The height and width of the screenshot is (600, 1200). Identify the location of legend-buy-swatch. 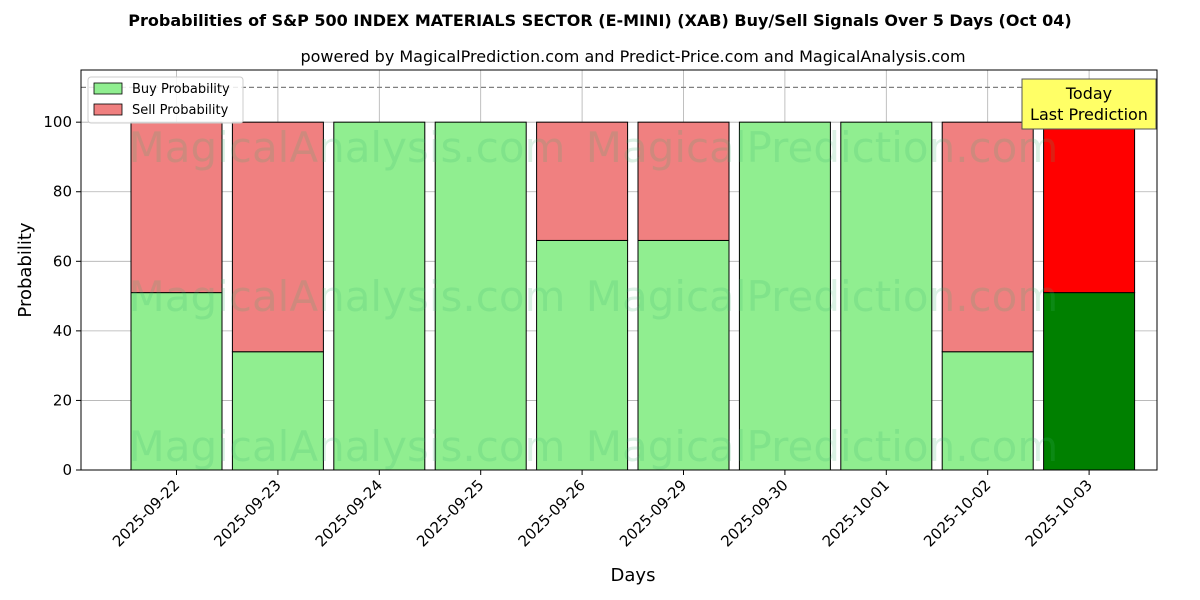
(108, 88).